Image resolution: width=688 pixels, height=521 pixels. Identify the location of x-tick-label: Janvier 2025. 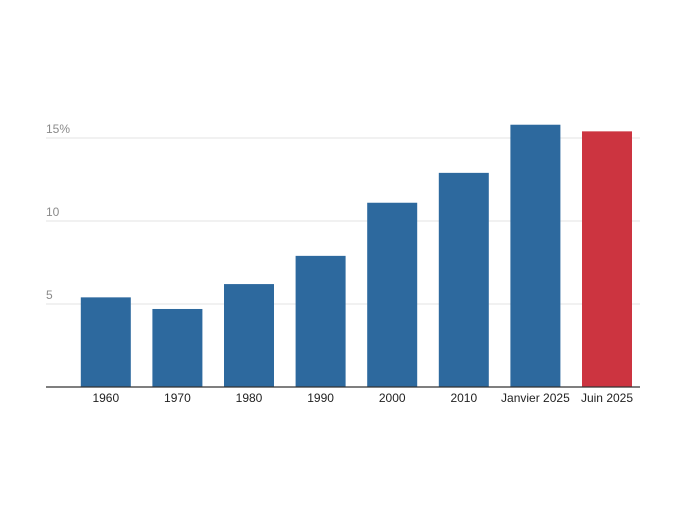
(535, 398).